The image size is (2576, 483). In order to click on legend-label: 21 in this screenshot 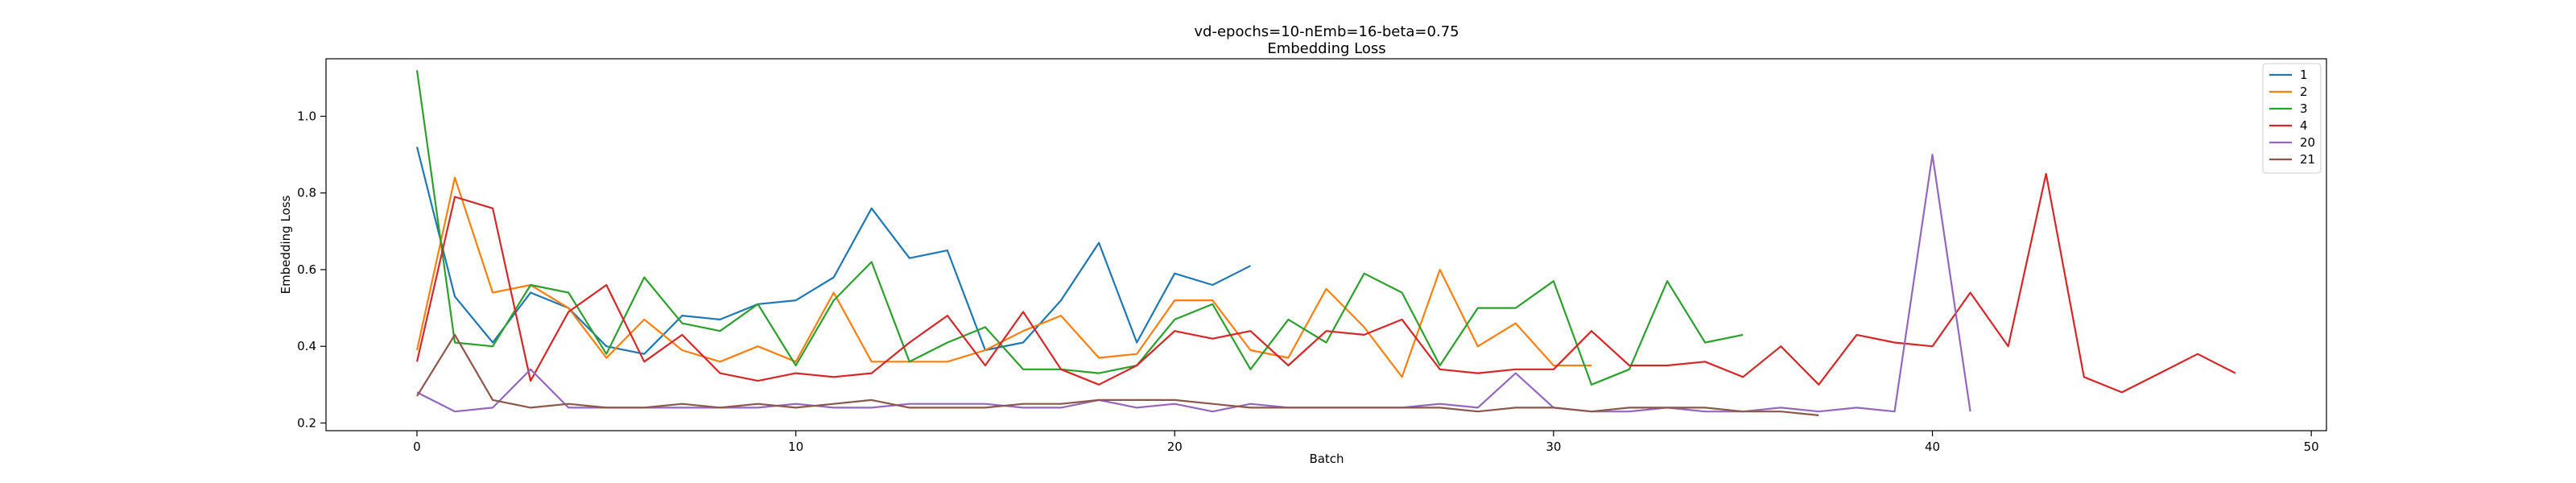, I will do `click(2307, 159)`.